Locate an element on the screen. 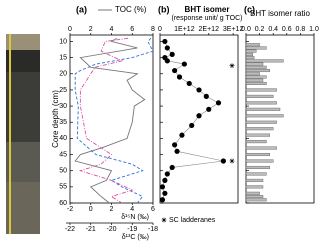  x-axis-label: δ¹³C (‰) is located at coordinates (135, 237).